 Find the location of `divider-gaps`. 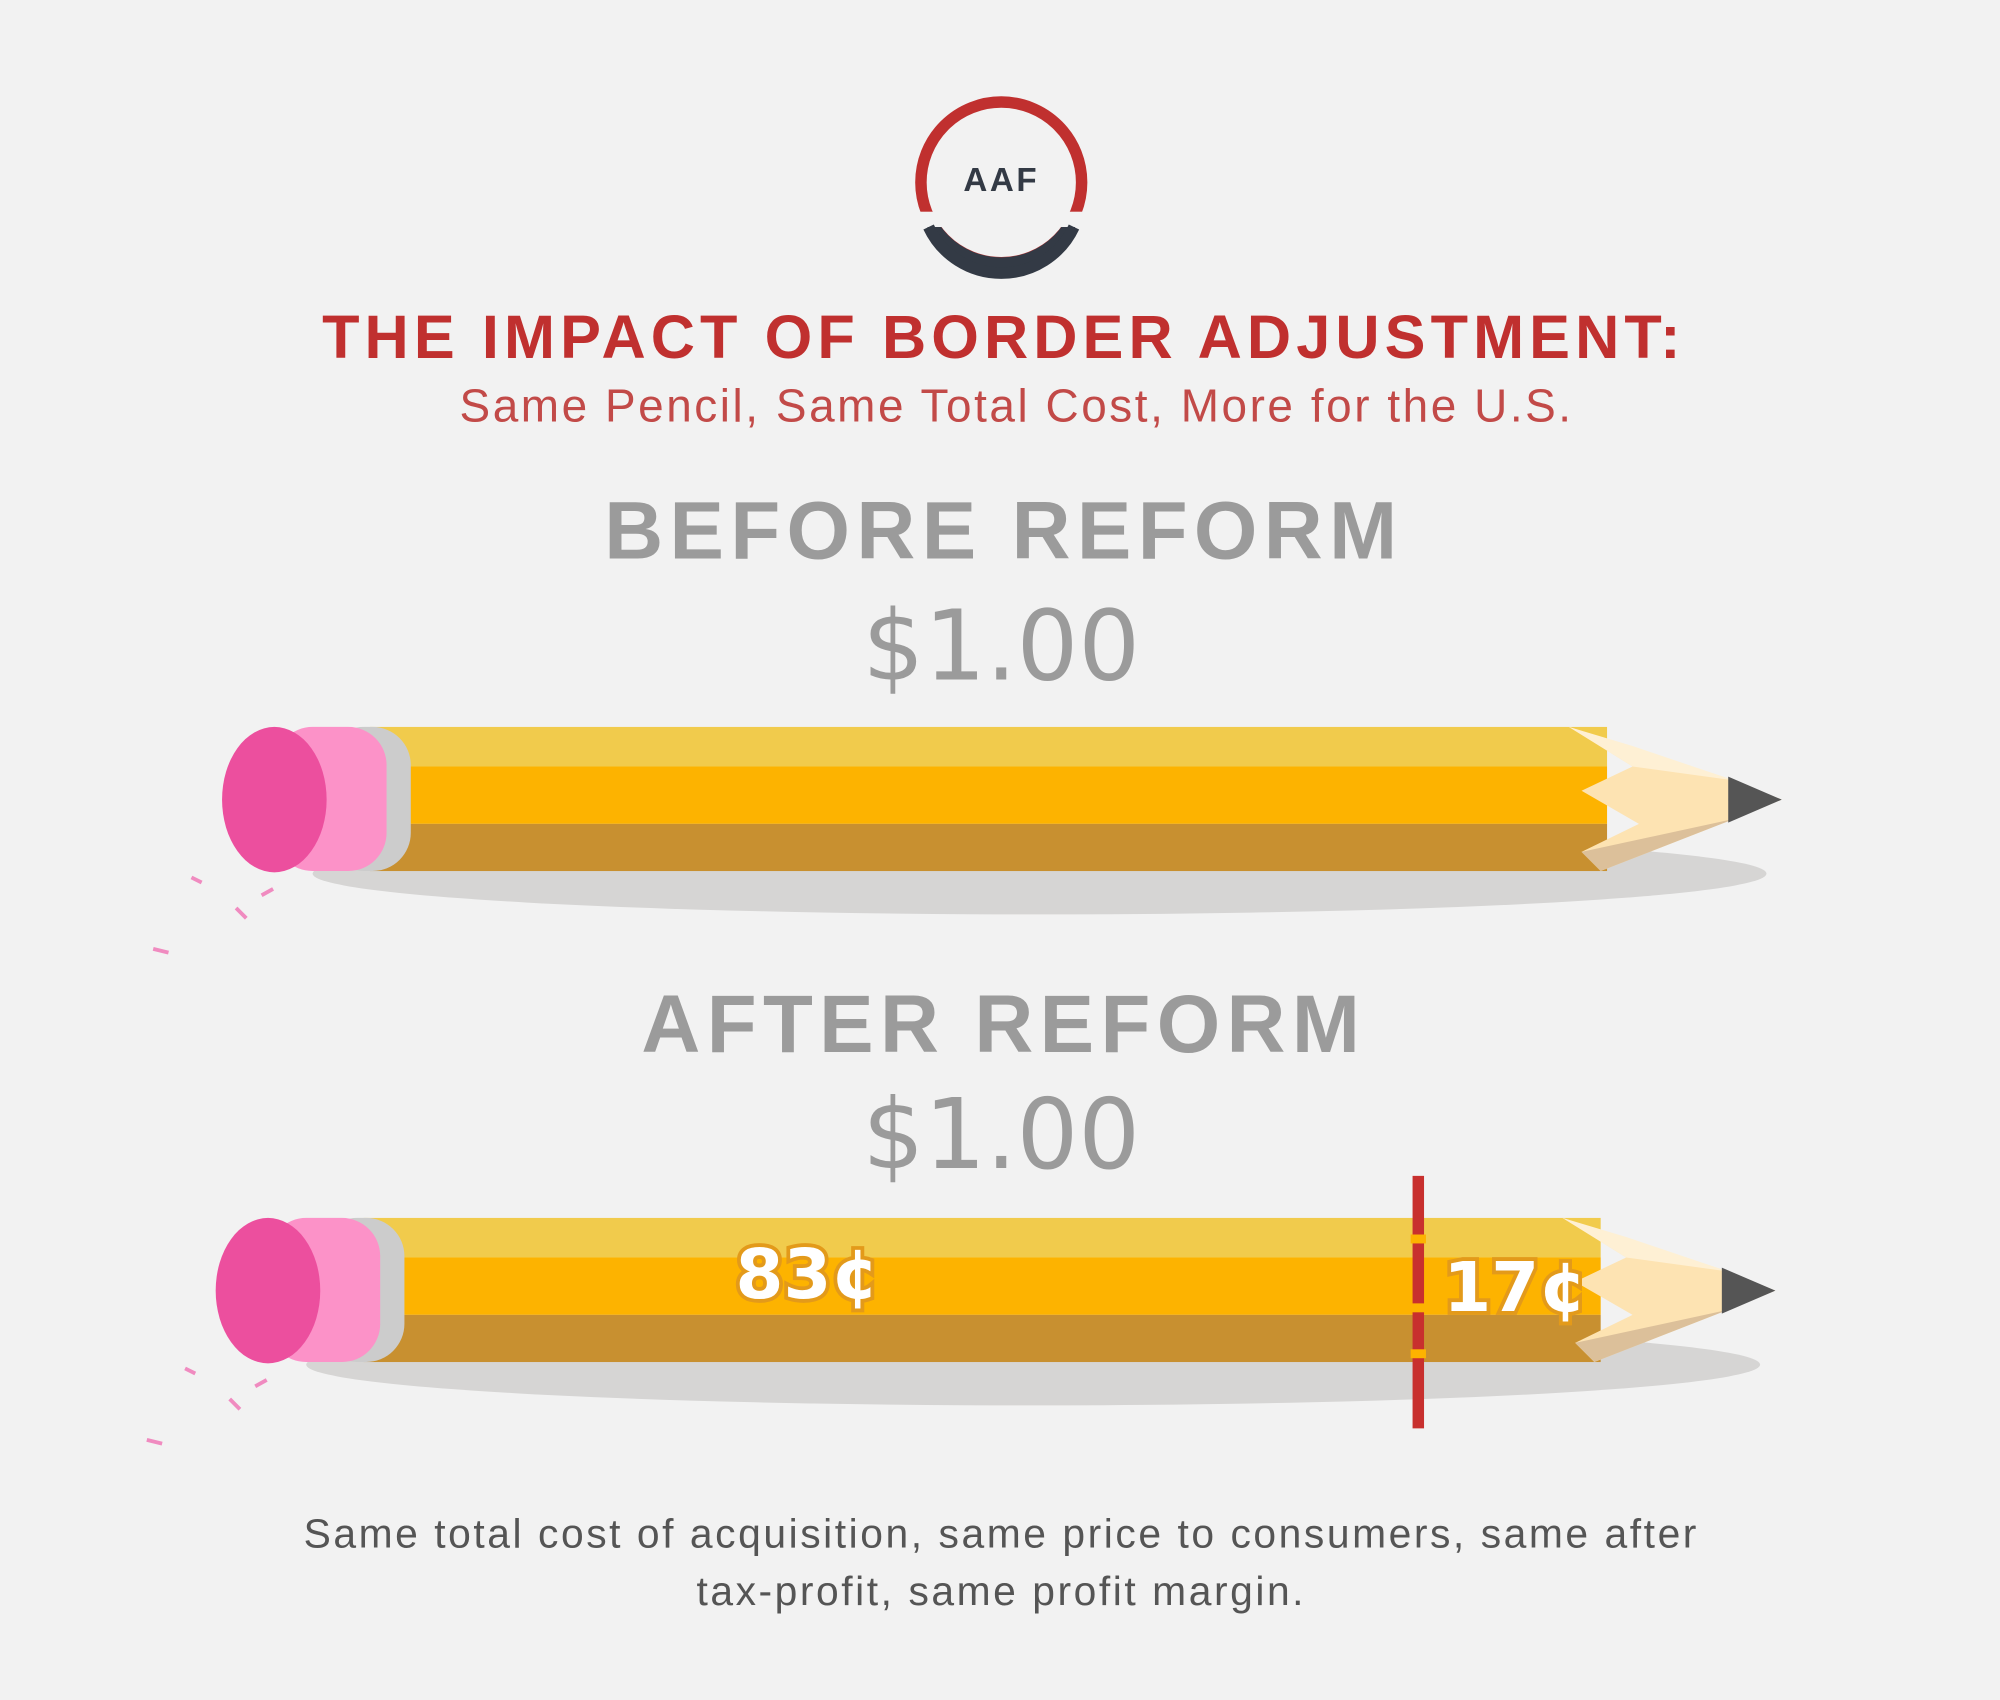

divider-gaps is located at coordinates (1418, 1296).